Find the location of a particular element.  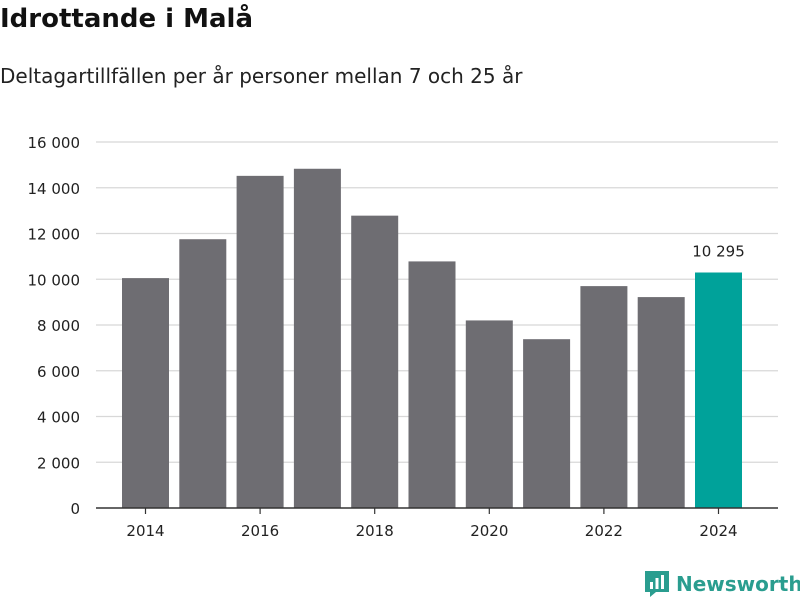

bar-2017 is located at coordinates (317, 338).